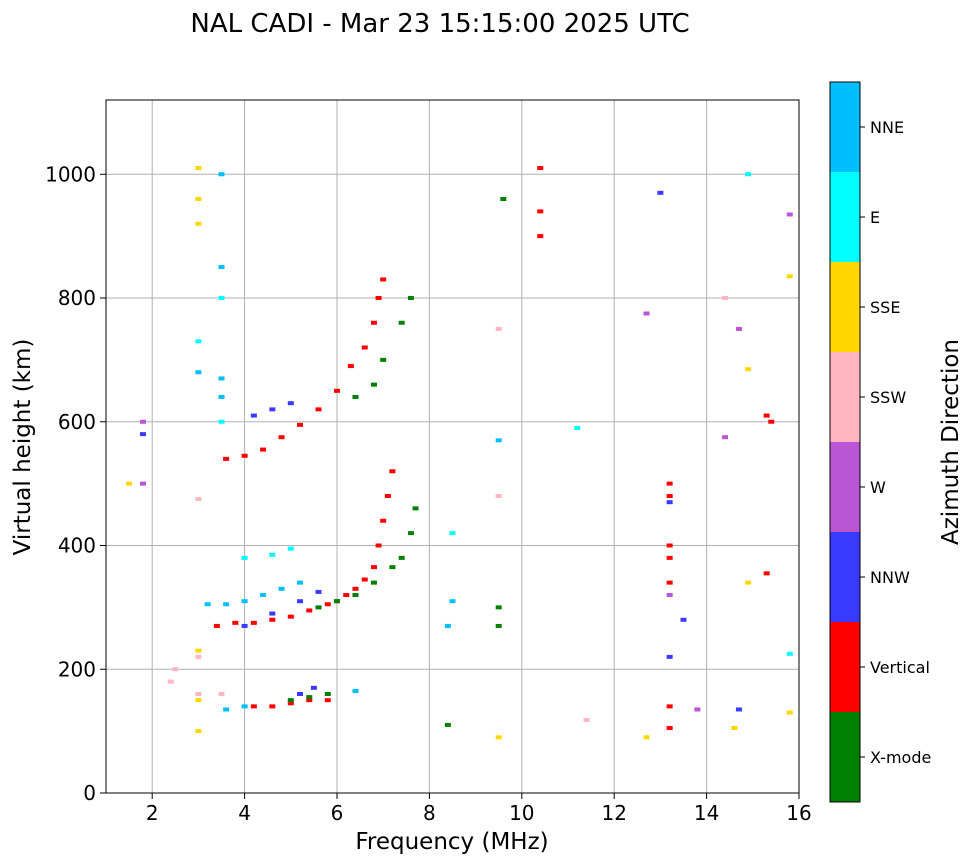  I want to click on chart-title: NAL CADI - Mar 23 15:15:00 2025 UTC, so click(439, 24).